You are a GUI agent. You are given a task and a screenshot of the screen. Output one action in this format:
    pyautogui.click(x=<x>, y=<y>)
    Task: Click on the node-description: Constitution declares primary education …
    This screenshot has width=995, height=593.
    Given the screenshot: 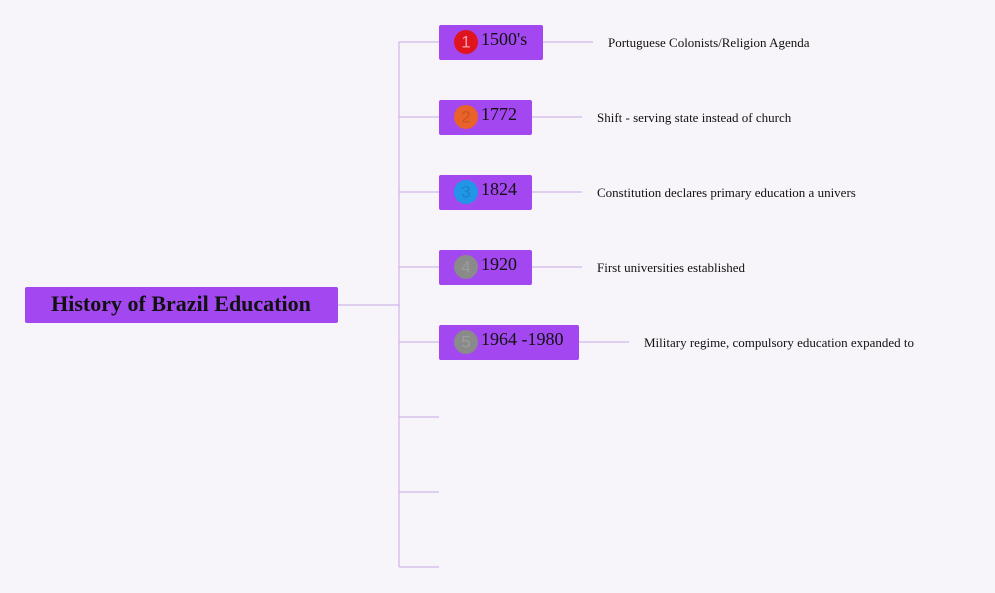 What is the action you would take?
    pyautogui.click(x=726, y=192)
    